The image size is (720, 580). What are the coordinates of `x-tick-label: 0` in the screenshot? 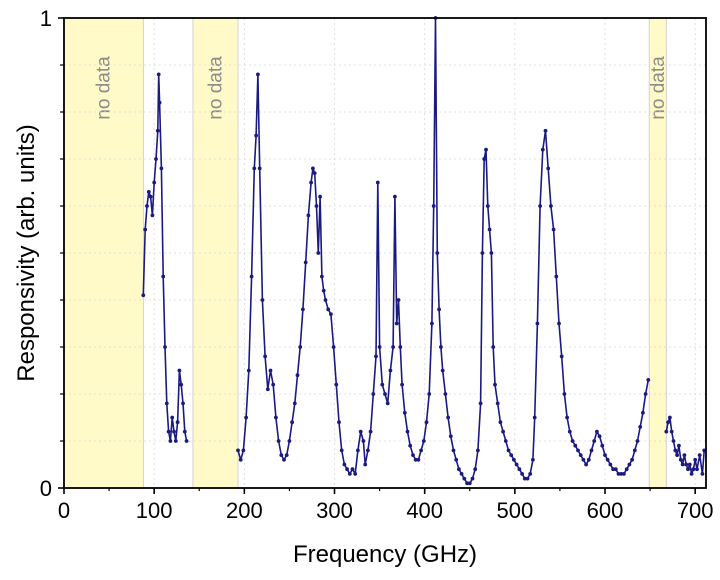 It's located at (64, 510).